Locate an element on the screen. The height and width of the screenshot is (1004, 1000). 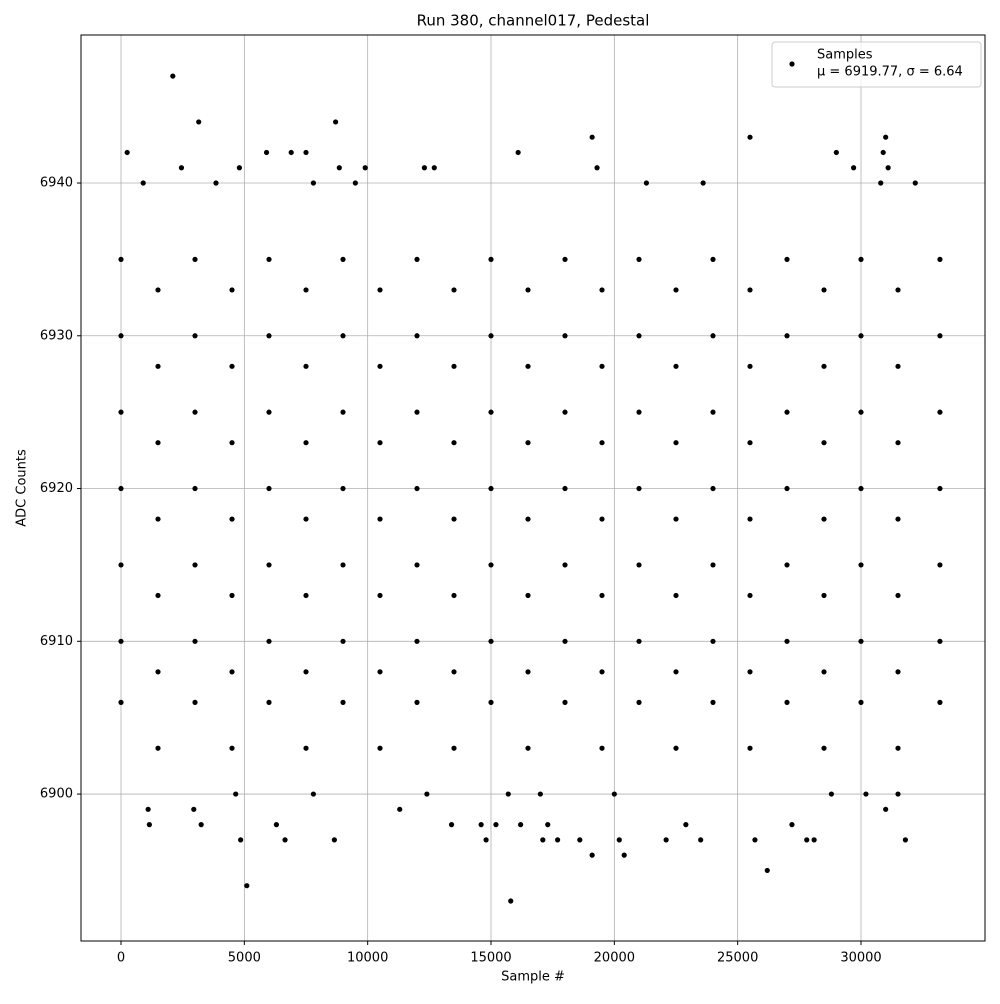
x-axis-label: Sample # is located at coordinates (533, 977).